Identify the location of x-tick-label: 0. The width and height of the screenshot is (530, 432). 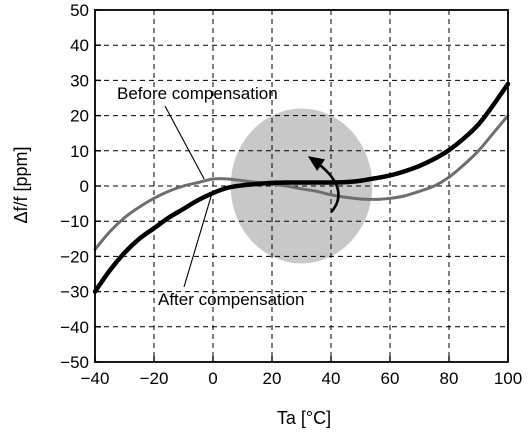
(212, 378).